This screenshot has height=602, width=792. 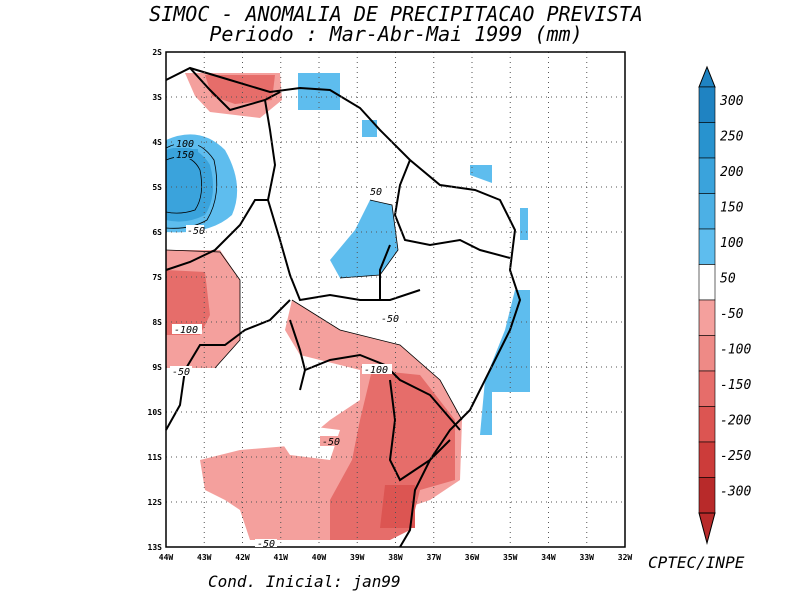 I want to click on x-tick-label: 41W, so click(x=281, y=557).